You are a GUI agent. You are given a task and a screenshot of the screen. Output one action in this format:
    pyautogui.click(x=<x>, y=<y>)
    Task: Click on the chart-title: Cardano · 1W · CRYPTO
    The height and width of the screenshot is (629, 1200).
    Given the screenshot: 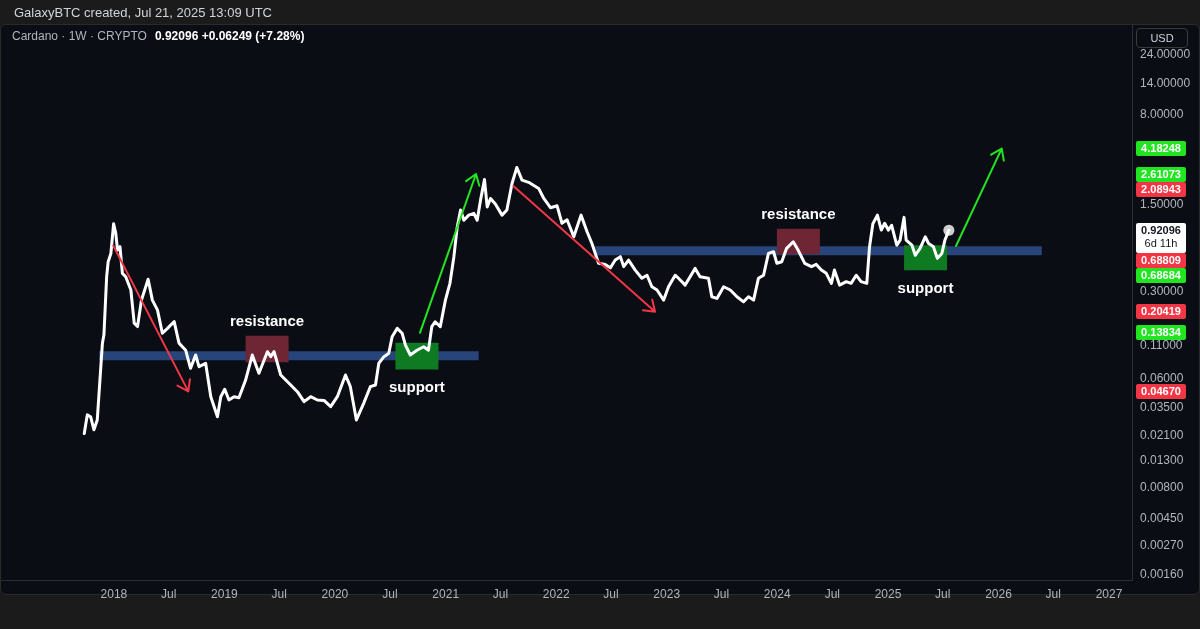 What is the action you would take?
    pyautogui.click(x=79, y=36)
    